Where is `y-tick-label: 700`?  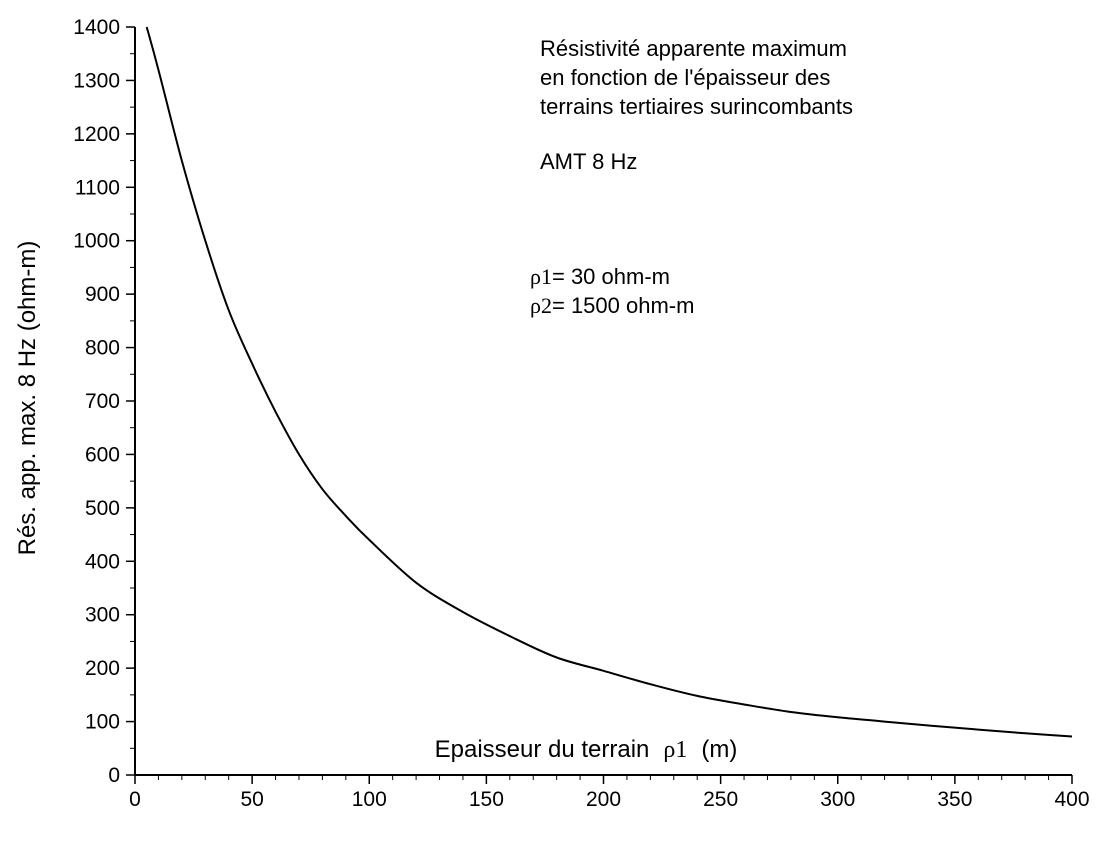
y-tick-label: 700 is located at coordinates (102, 401).